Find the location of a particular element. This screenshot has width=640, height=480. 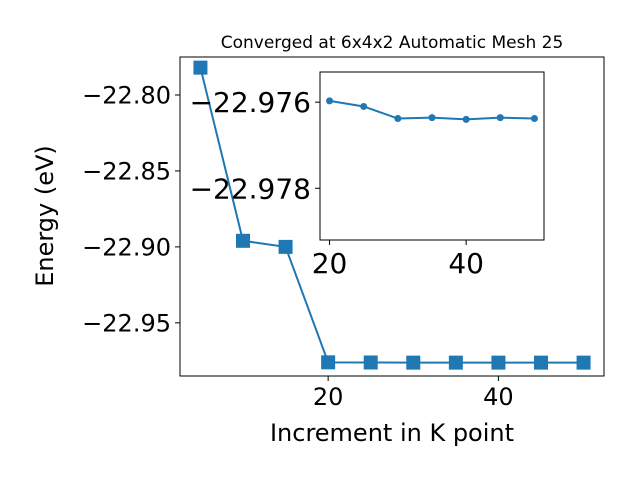

inset-plot-frame is located at coordinates (432, 156).